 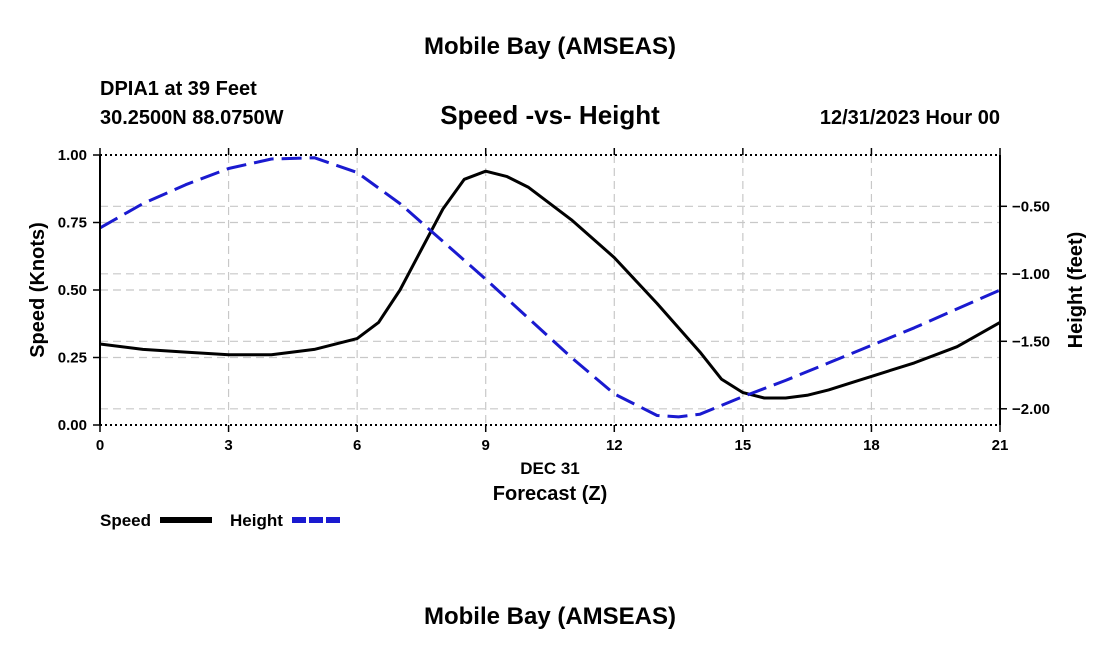 What do you see at coordinates (1031, 274) in the screenshot?
I see `y-right-tick-label: −1.00` at bounding box center [1031, 274].